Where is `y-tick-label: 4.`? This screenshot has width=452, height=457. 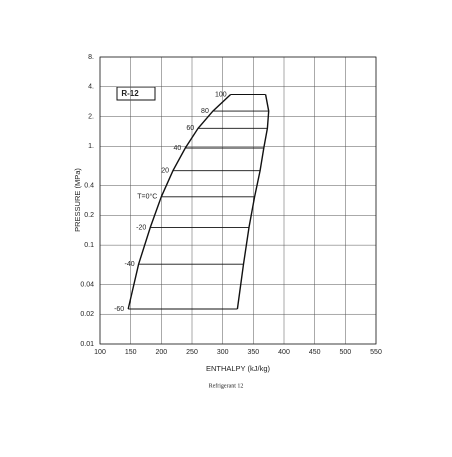
y-tick-label: 4. is located at coordinates (91, 87).